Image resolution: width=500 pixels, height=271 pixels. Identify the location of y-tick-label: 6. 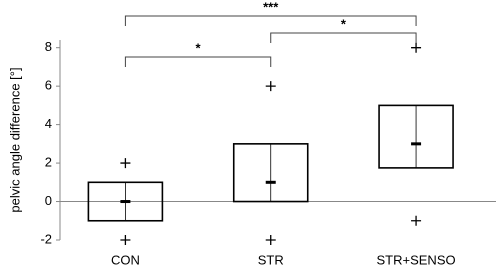
(48, 85).